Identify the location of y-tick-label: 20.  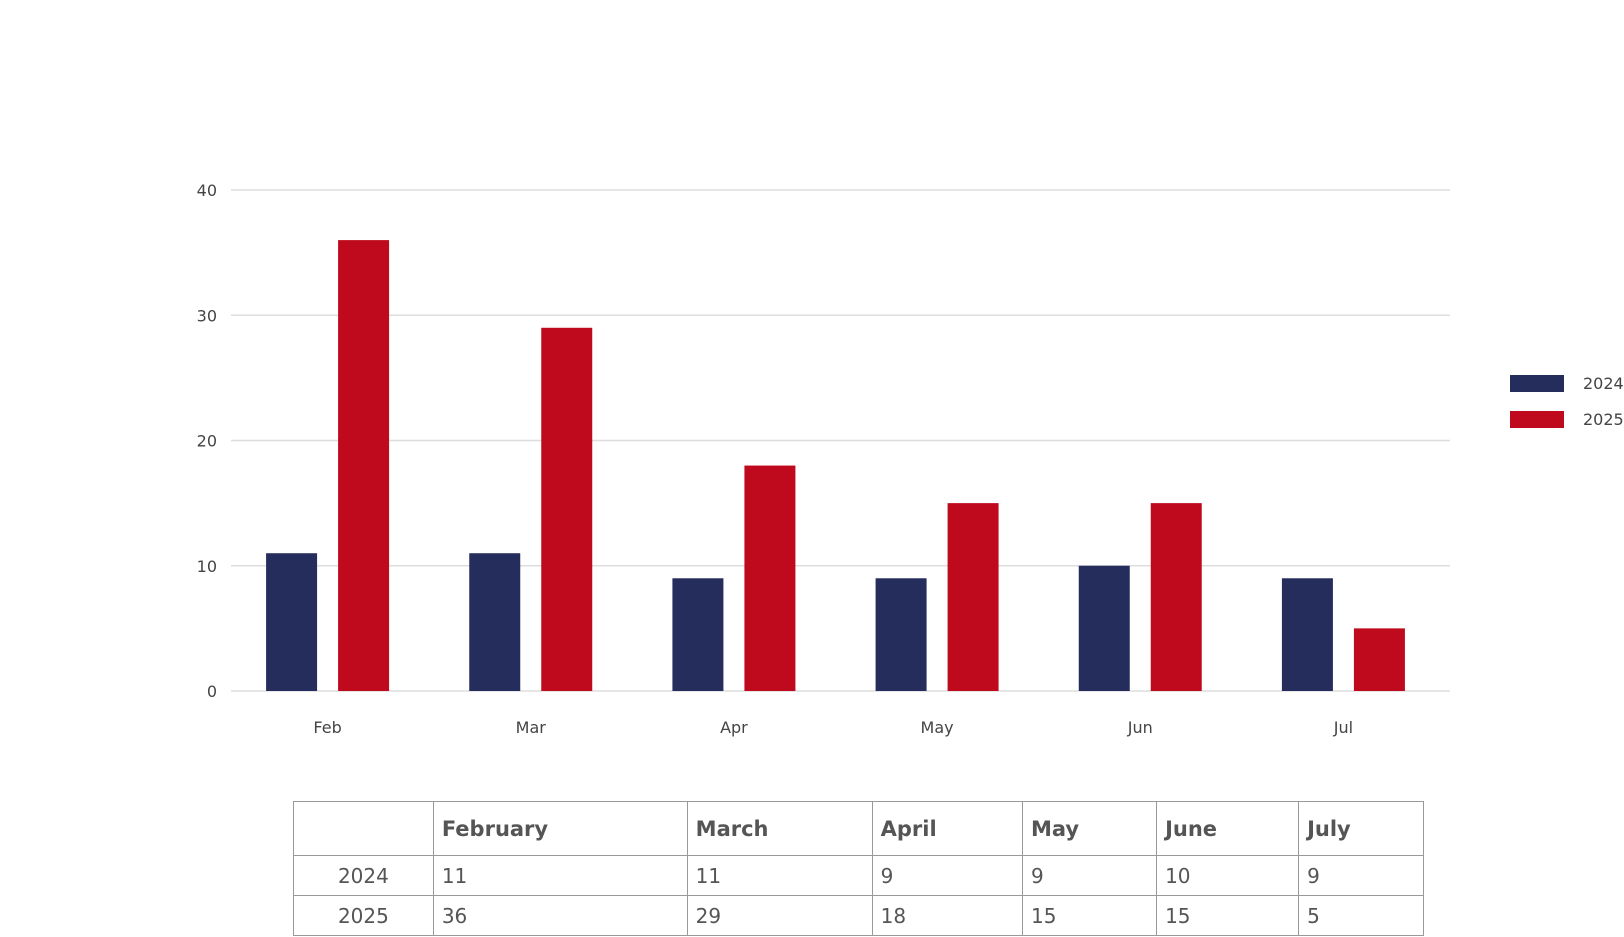
(207, 441).